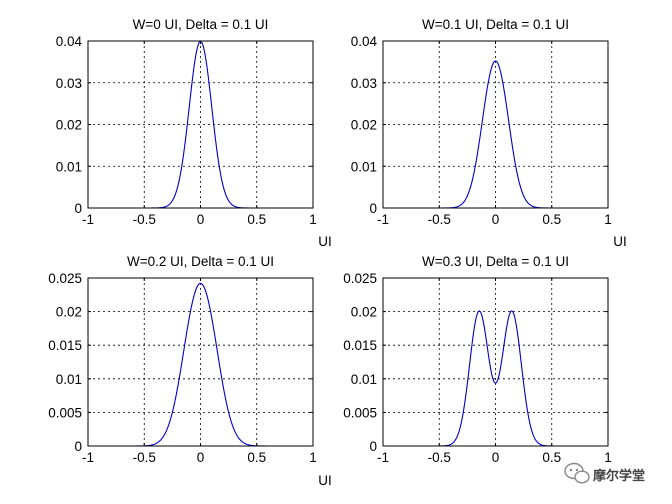  What do you see at coordinates (495, 24) in the screenshot?
I see `subplot-title: W=0.1 UI, Delta = 0.1 UI` at bounding box center [495, 24].